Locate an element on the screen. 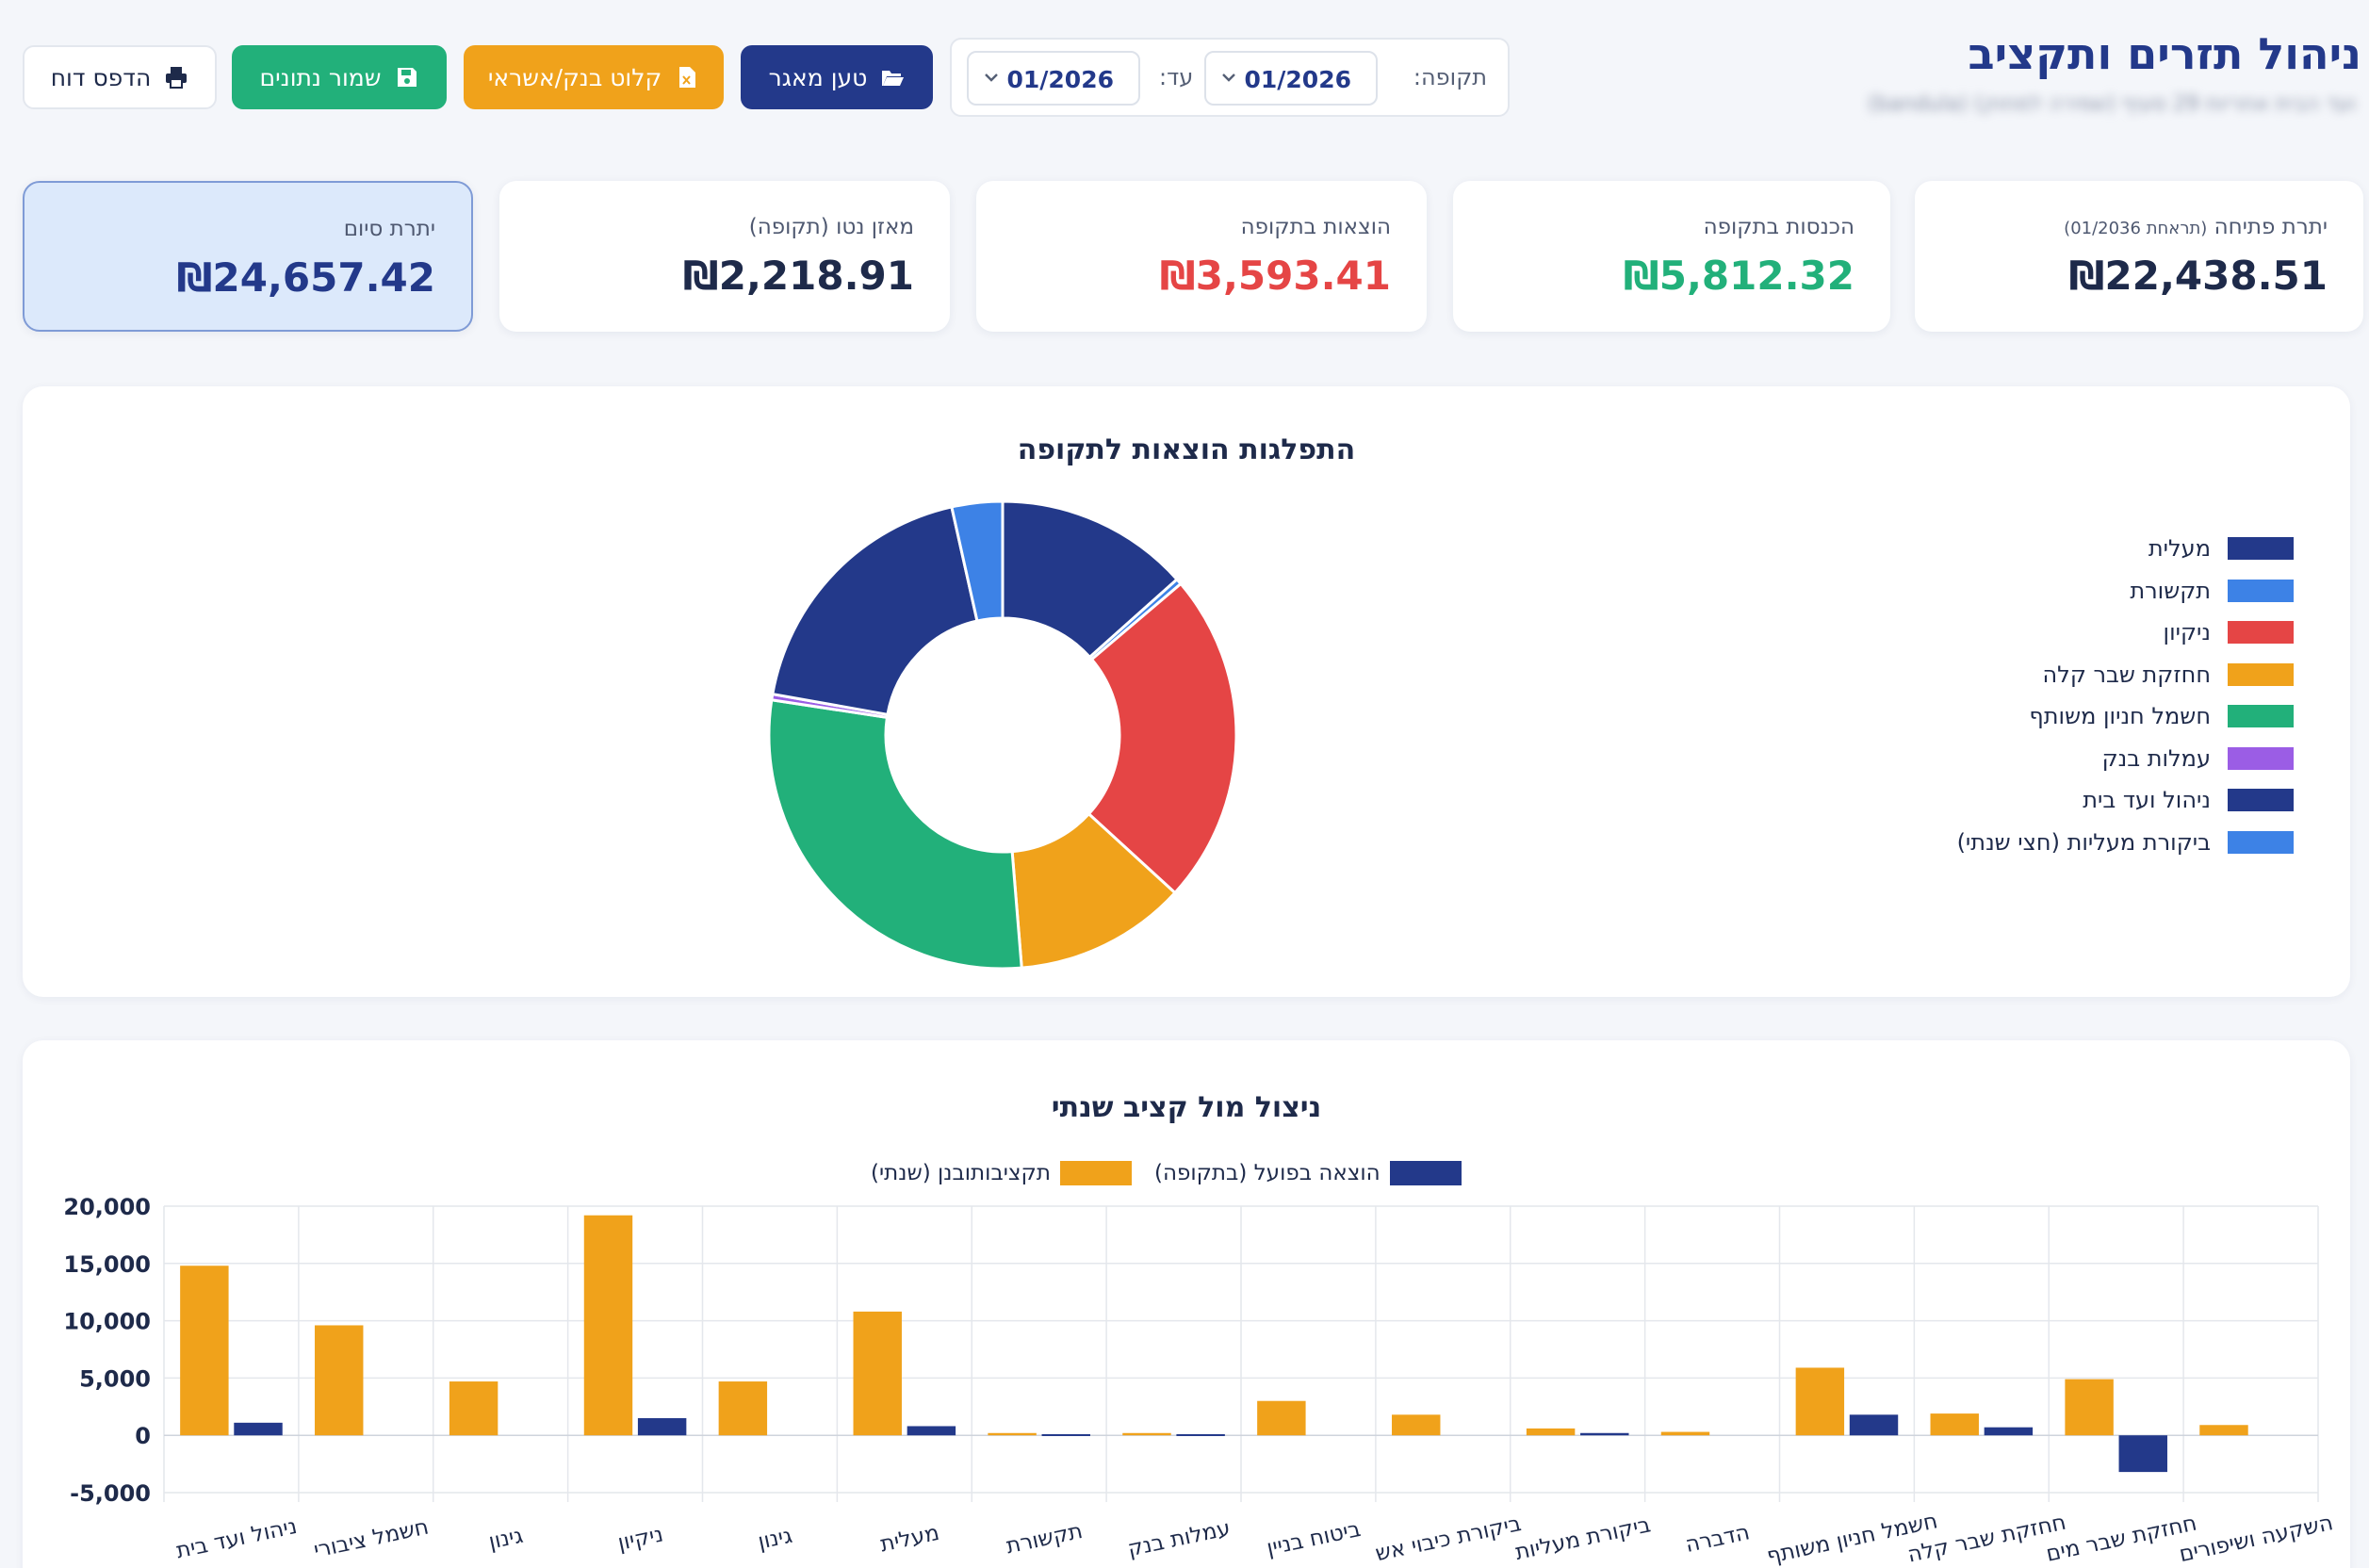 Image resolution: width=2369 pixels, height=1568 pixels. expense-card: הוצאות בתקופה ₪3,593.41 is located at coordinates (1202, 256).